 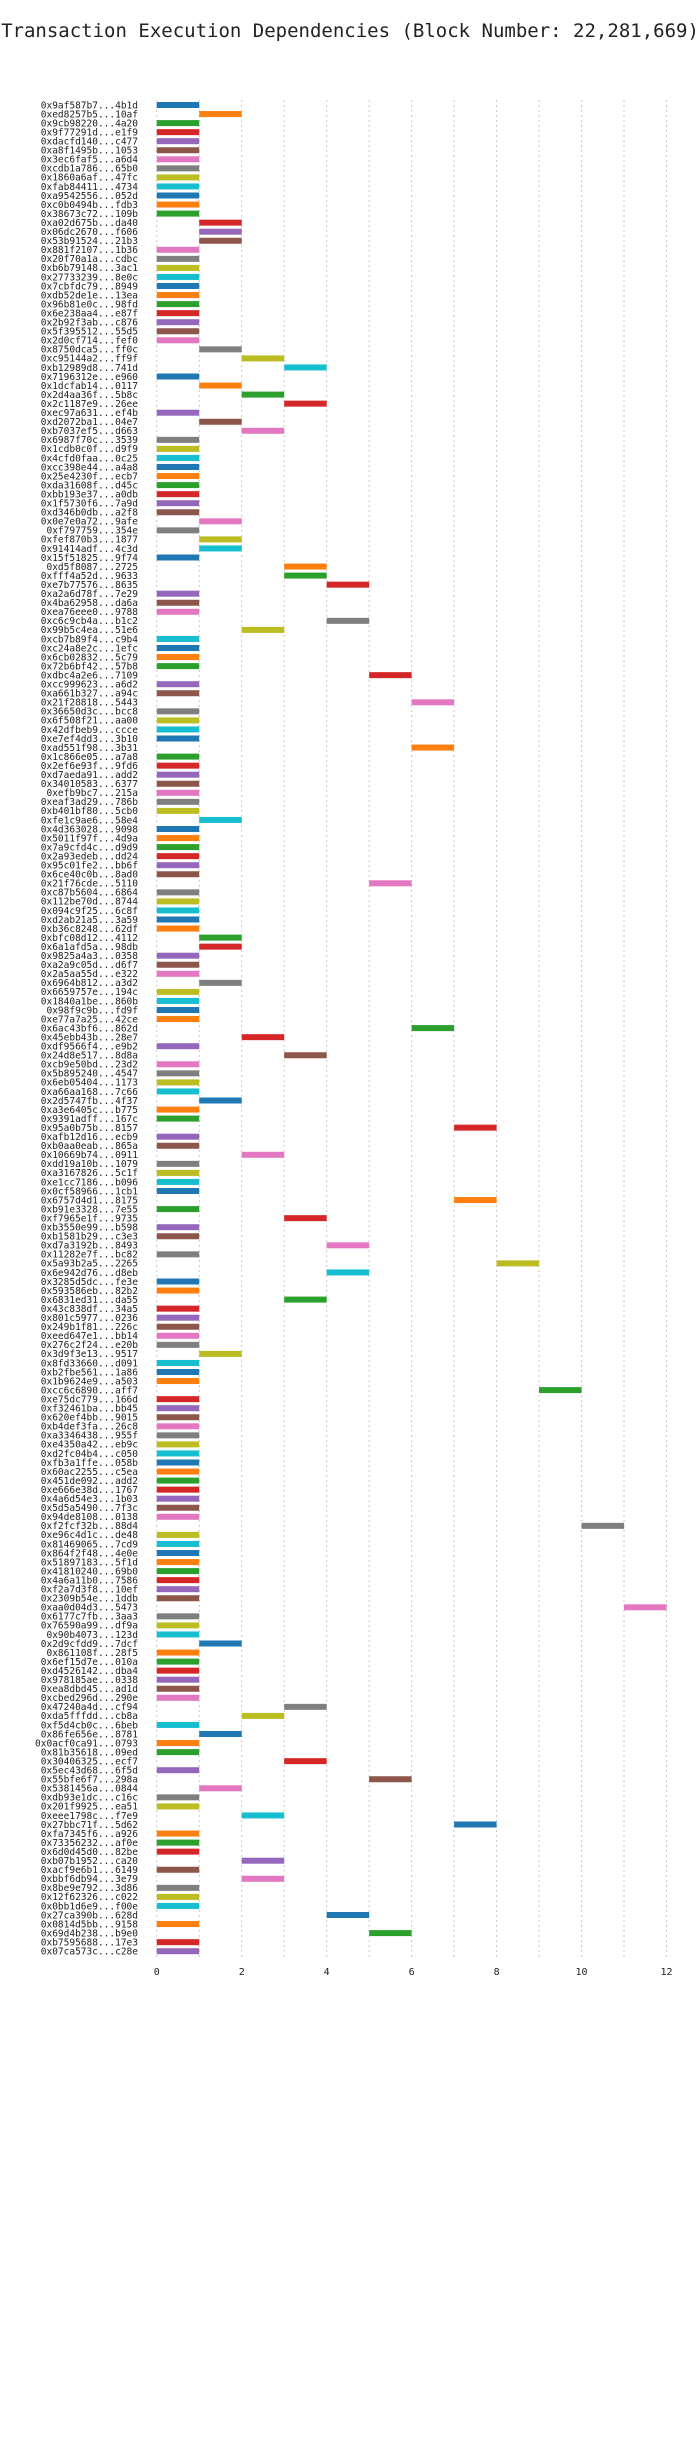 I want to click on y-tick-label: 0x9825a4a3...0358, so click(x=90, y=956).